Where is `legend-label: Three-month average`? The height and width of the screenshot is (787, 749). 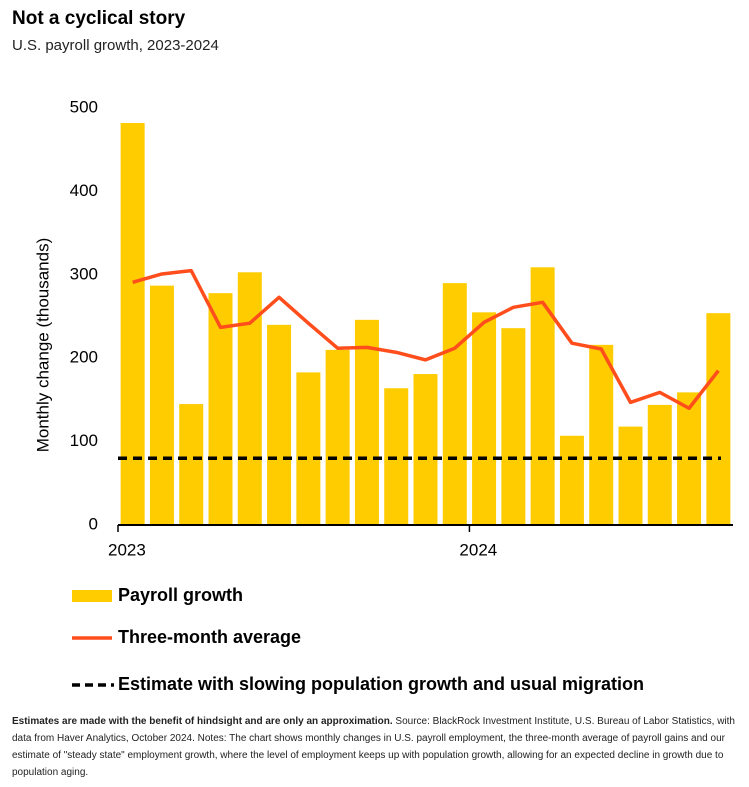
legend-label: Three-month average is located at coordinates (209, 637).